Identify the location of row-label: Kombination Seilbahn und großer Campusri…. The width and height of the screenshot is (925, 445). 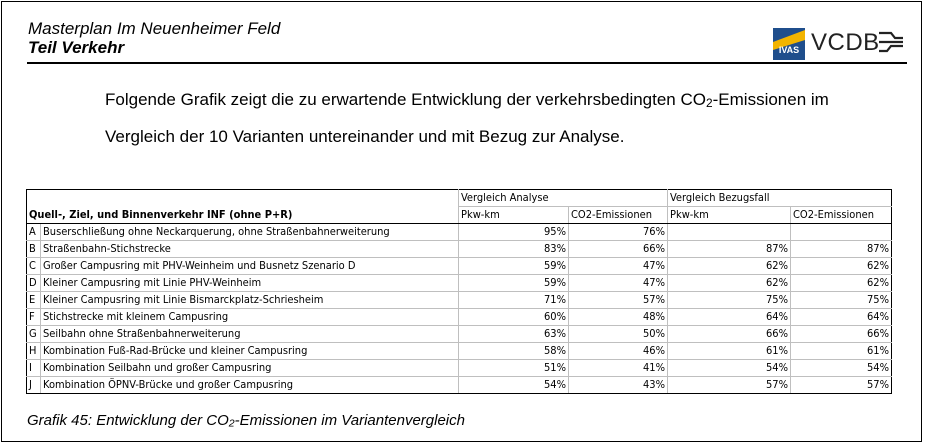
(249, 368).